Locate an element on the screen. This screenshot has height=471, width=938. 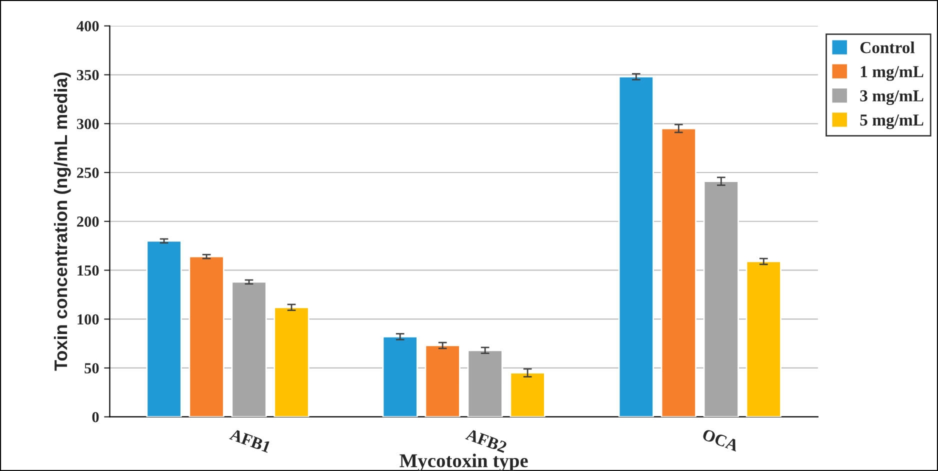
y-tick-label: 50 is located at coordinates (91, 368).